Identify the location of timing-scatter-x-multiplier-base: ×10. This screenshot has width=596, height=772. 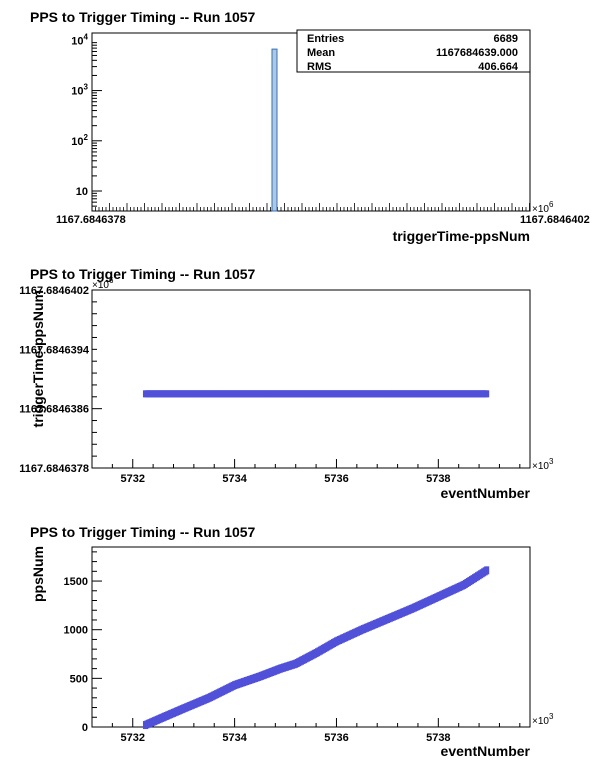
(540, 466).